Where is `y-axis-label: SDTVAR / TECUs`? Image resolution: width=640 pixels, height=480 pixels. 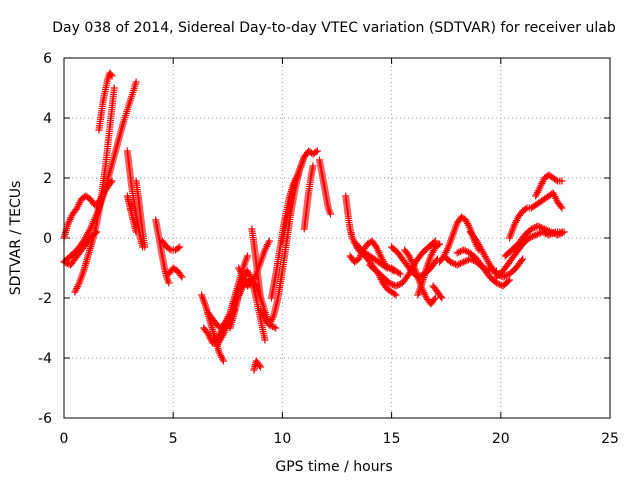
y-axis-label: SDTVAR / TECUs is located at coordinates (16, 238).